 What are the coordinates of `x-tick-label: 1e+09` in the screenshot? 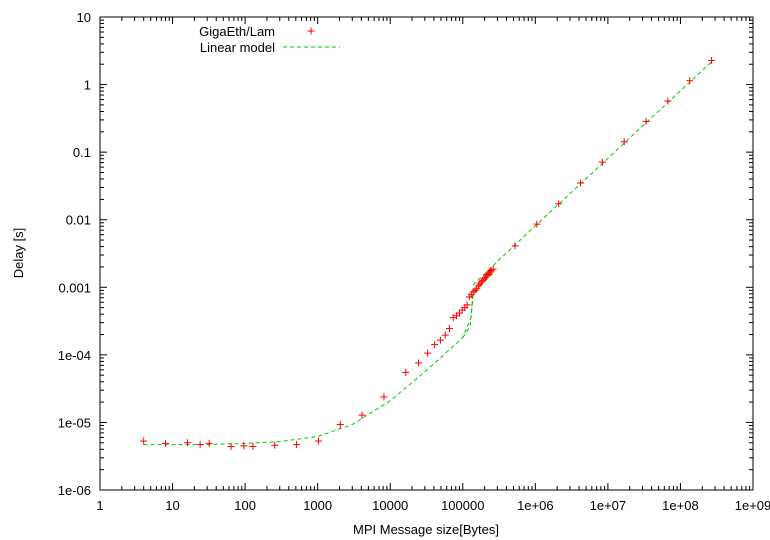 It's located at (752, 505).